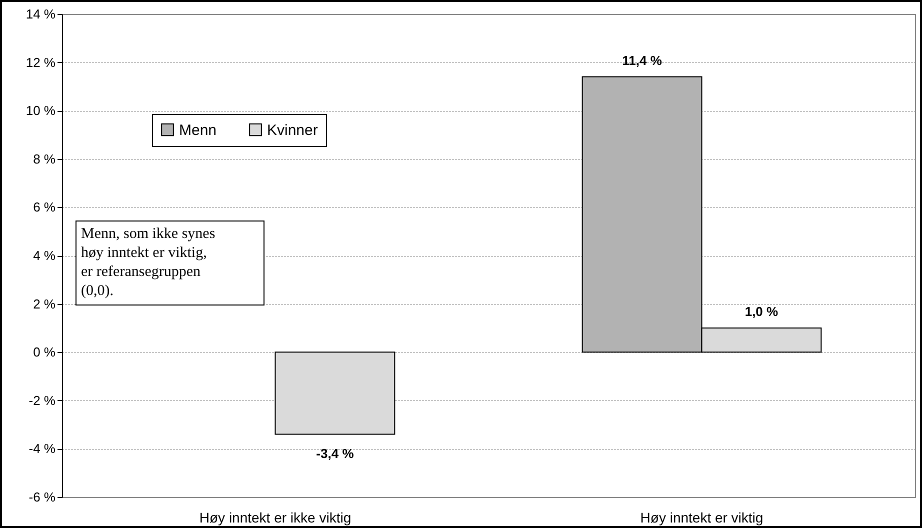 The image size is (922, 528). I want to click on legend-label: Kvinner, so click(292, 130).